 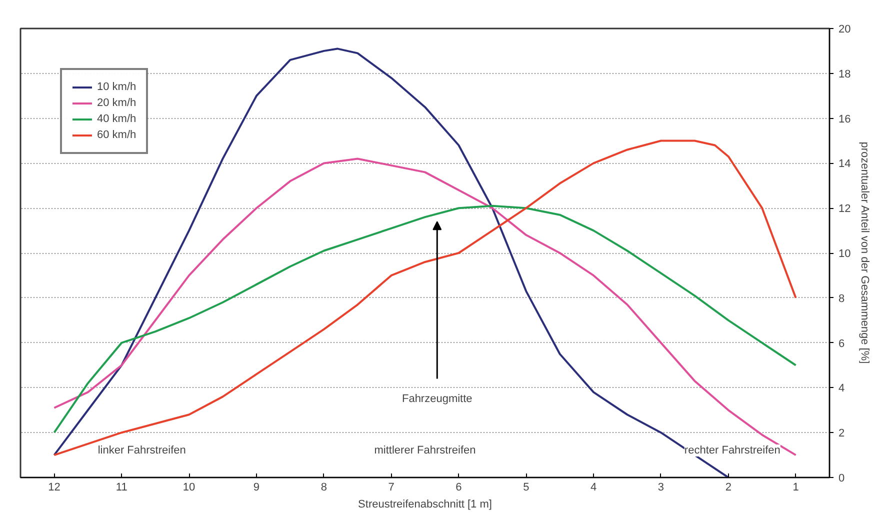 What do you see at coordinates (256, 488) in the screenshot?
I see `x-tick-label: 9` at bounding box center [256, 488].